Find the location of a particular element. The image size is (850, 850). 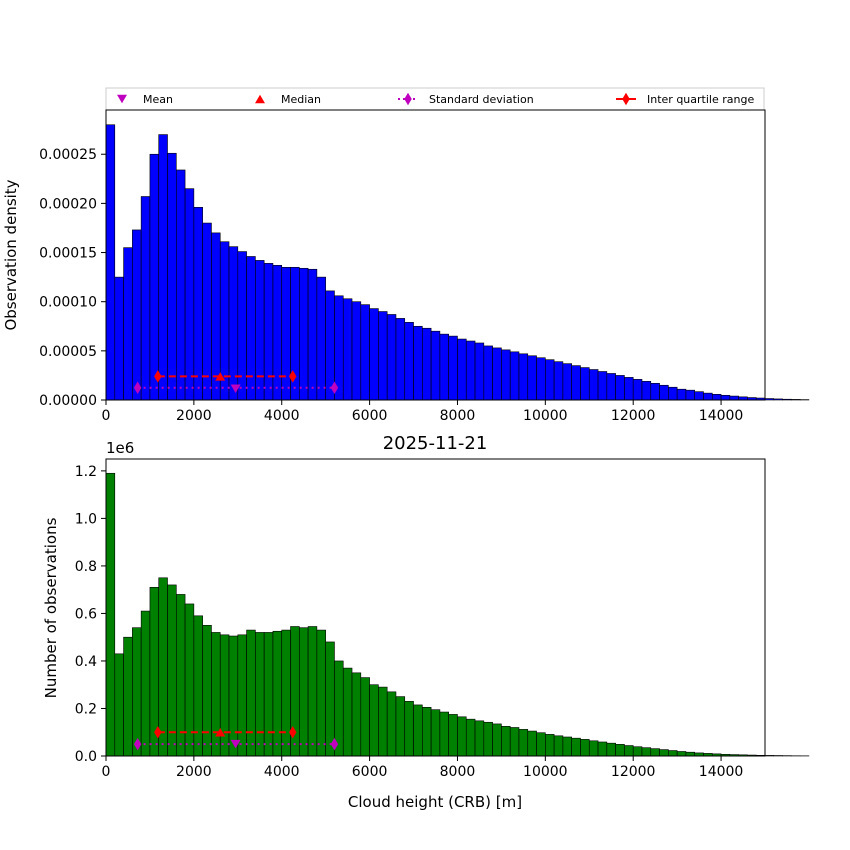

y-tick-label: 0.00025 is located at coordinates (68, 155).